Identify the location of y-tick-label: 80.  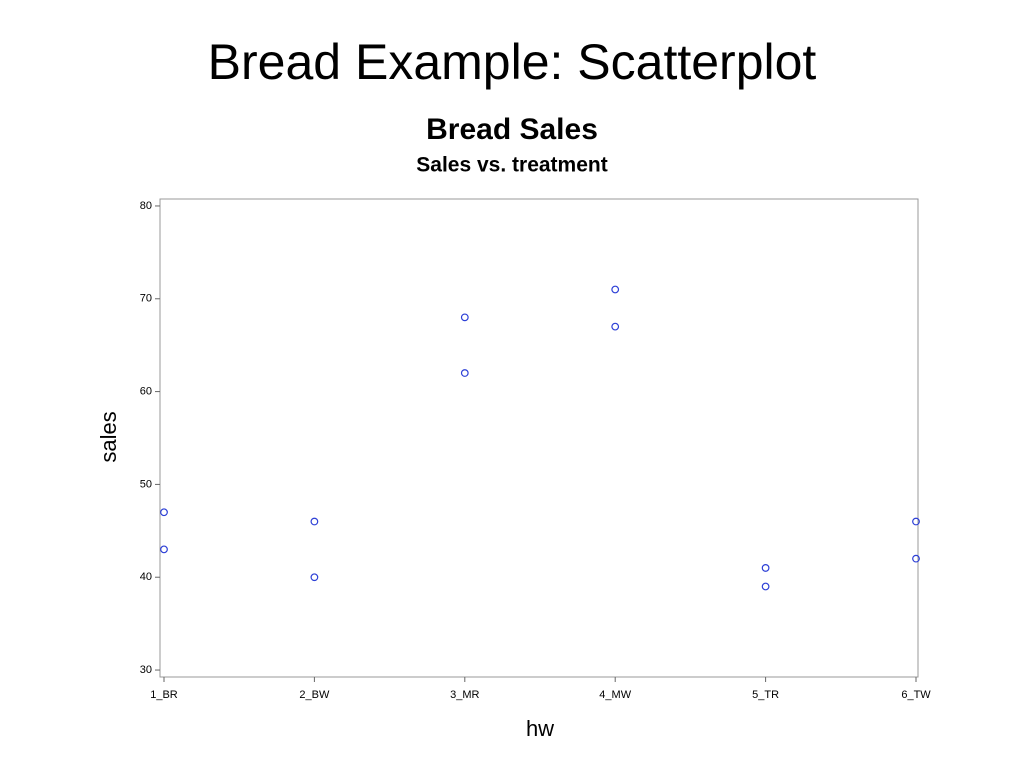
(146, 206).